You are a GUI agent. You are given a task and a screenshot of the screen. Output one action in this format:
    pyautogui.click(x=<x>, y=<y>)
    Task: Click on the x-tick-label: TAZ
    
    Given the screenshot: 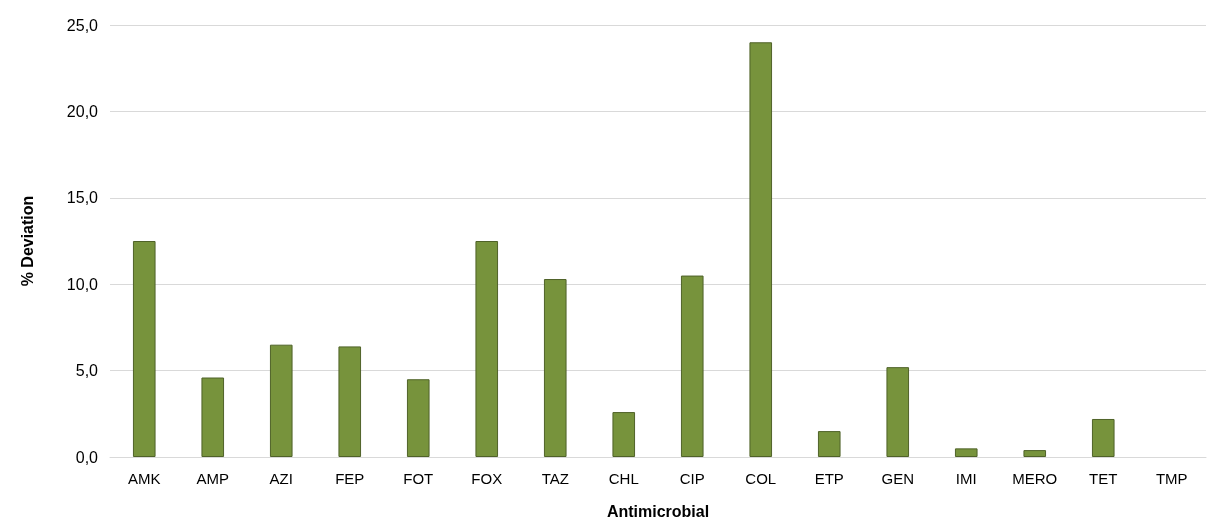 What is the action you would take?
    pyautogui.click(x=555, y=478)
    